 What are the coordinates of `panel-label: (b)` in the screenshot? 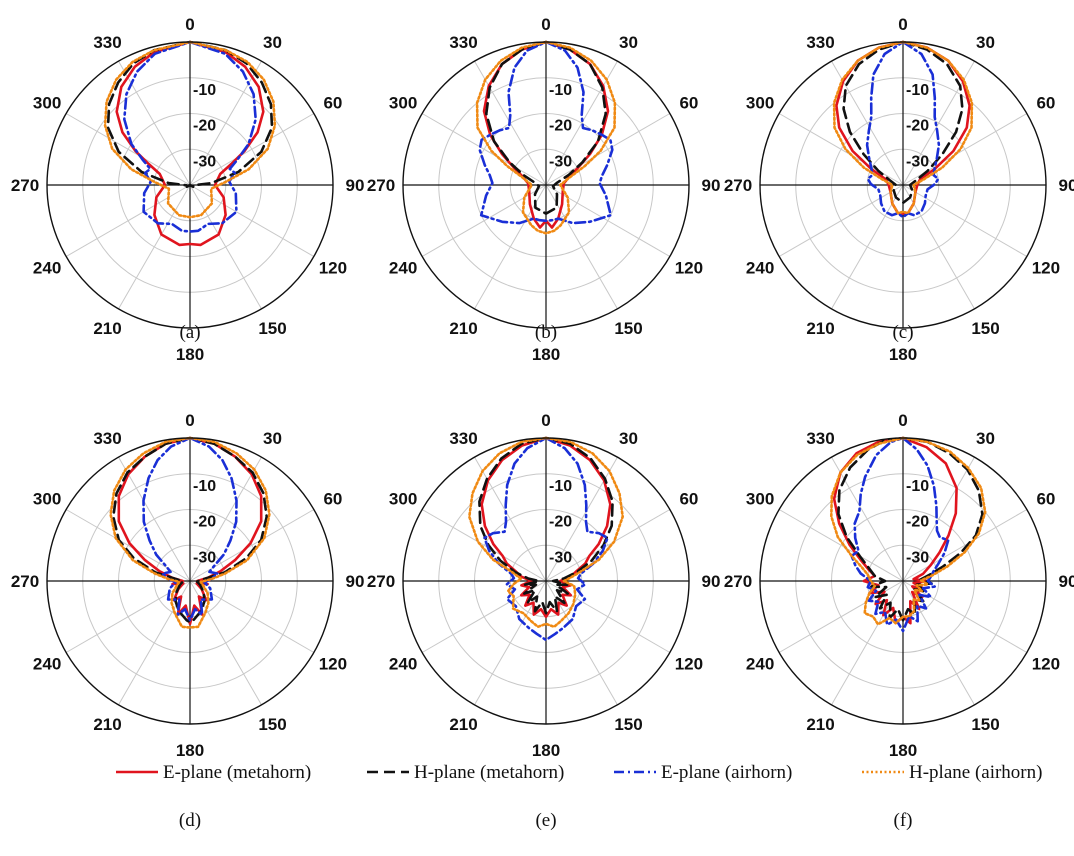 It's located at (546, 332).